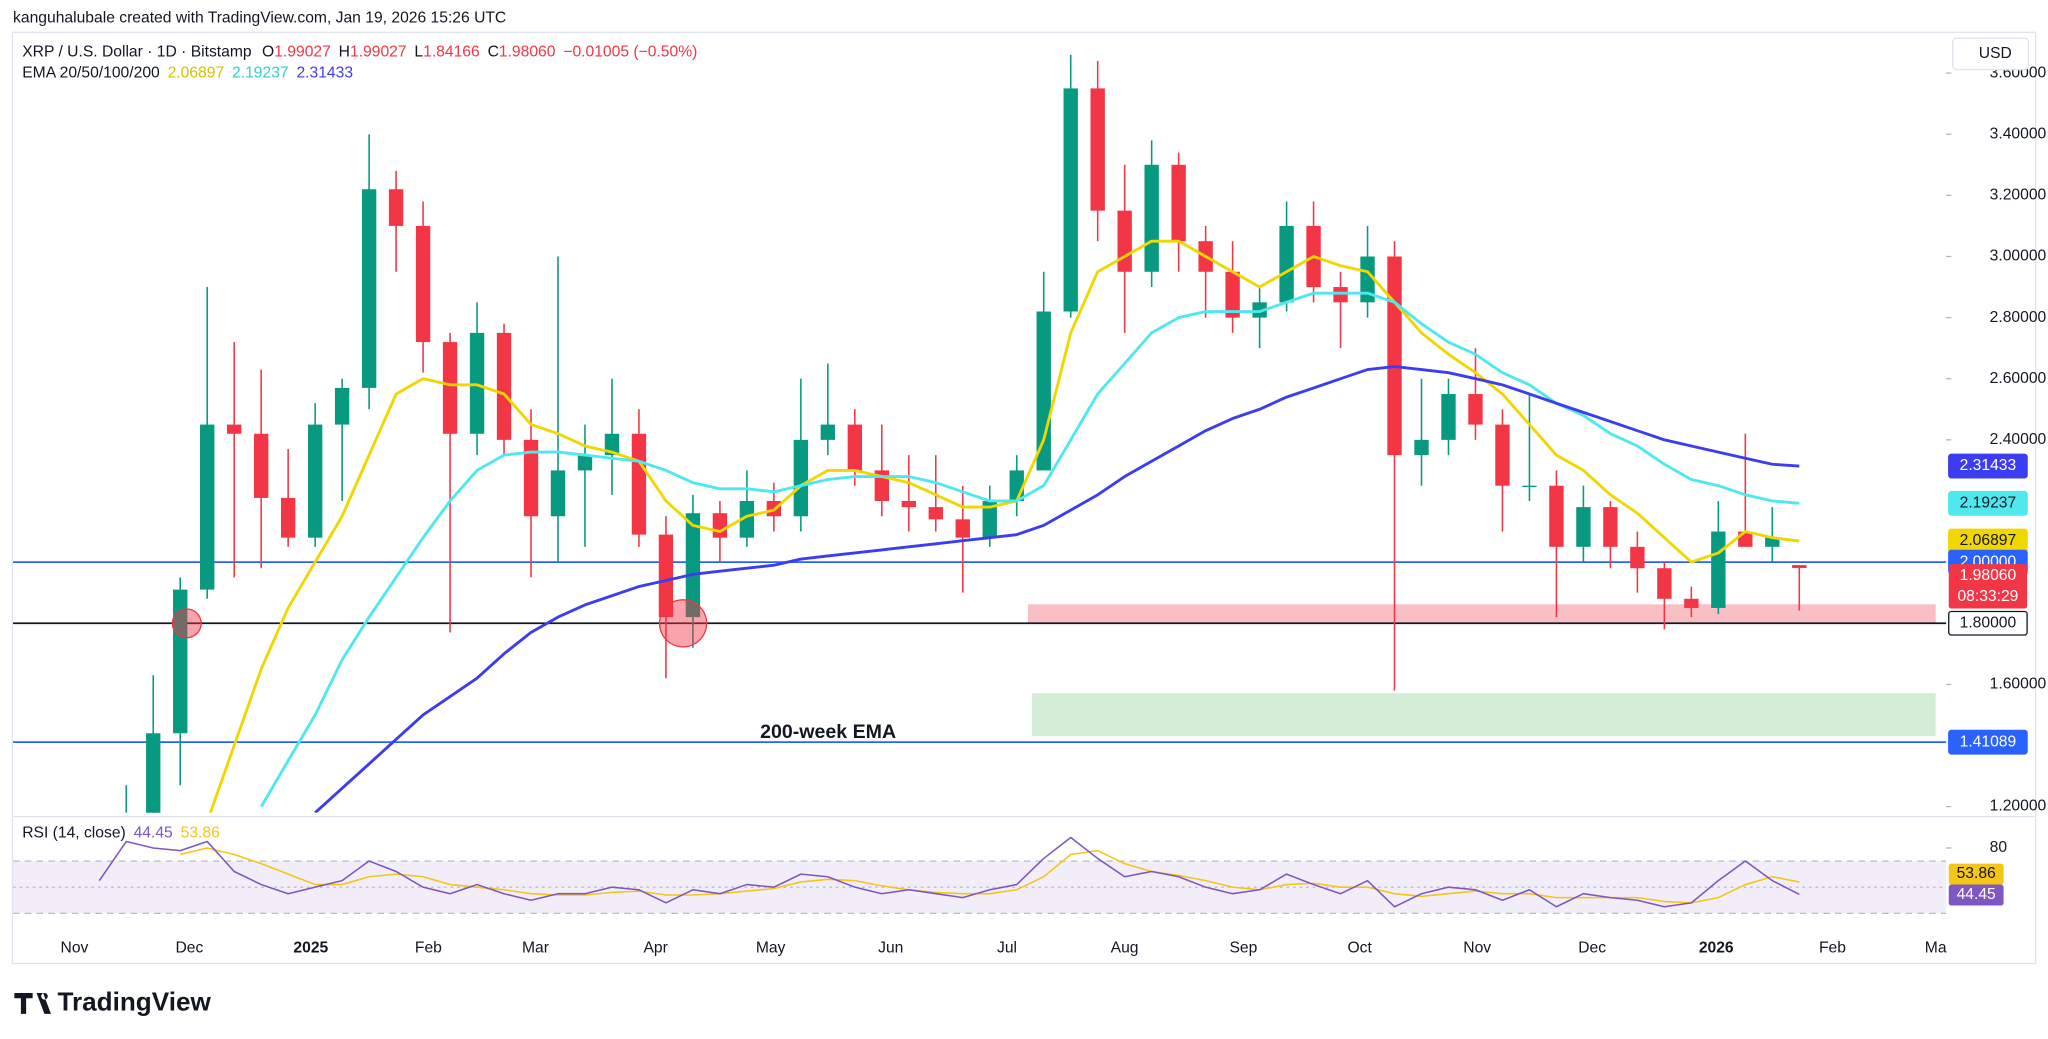 The height and width of the screenshot is (1039, 2048). I want to click on y-tick-label: 3.40000, so click(2018, 133).